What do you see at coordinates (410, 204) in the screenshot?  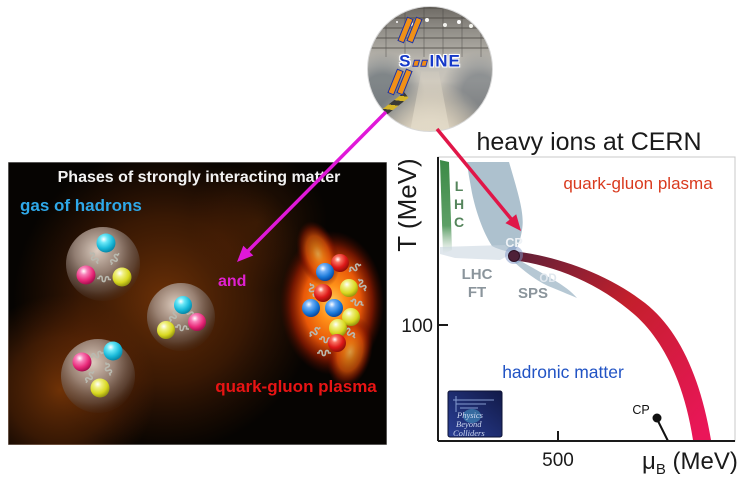 I see `y-axis-label: T (MeV)` at bounding box center [410, 204].